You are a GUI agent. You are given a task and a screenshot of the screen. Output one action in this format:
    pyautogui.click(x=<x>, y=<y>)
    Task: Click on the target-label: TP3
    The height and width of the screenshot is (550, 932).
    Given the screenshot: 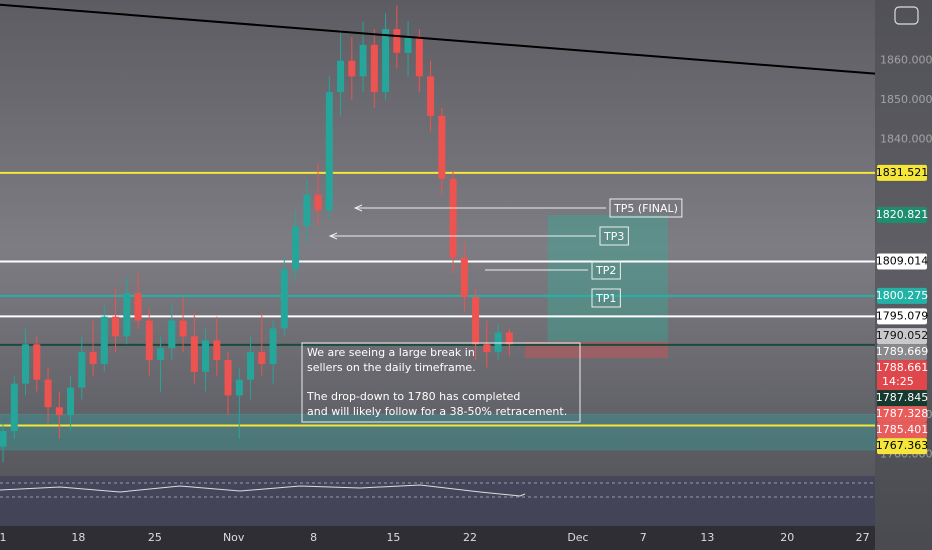 What is the action you would take?
    pyautogui.click(x=613, y=236)
    